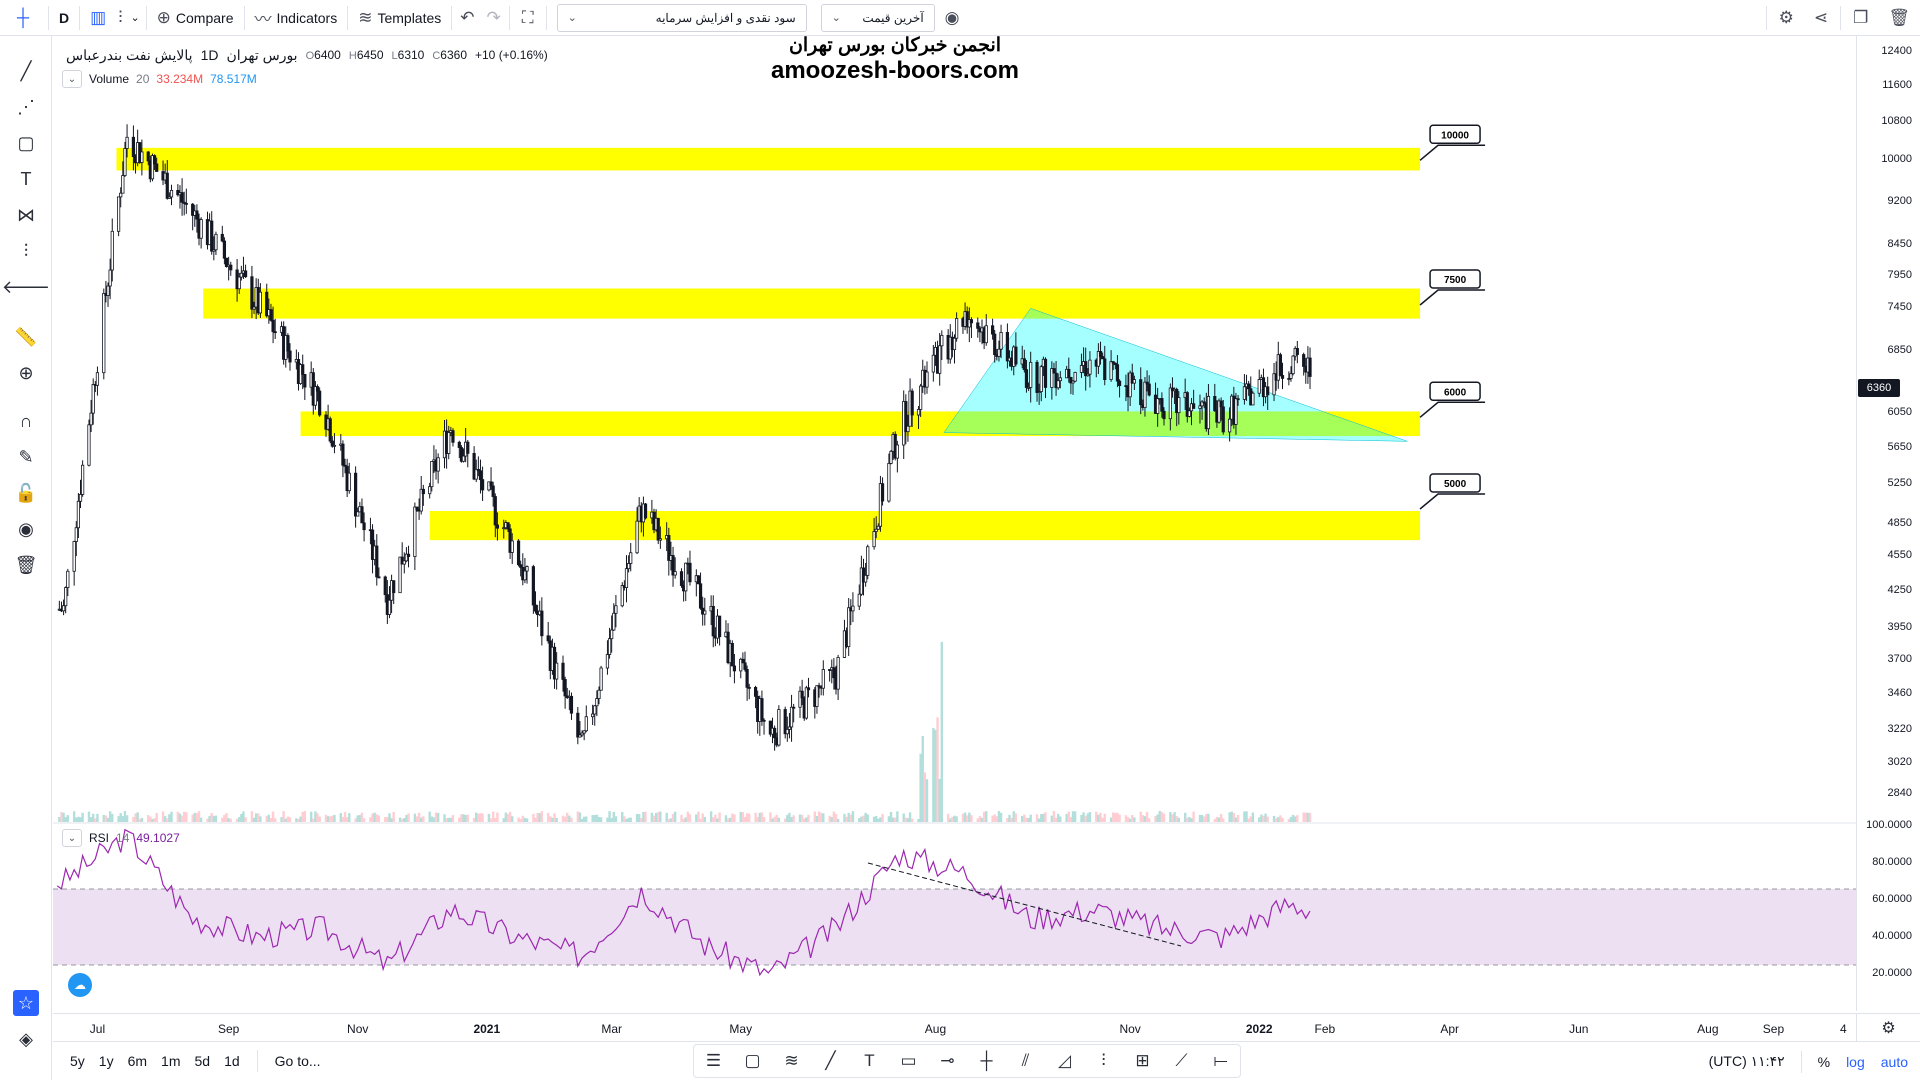 The image size is (1920, 1080). Describe the element at coordinates (1861, 17) in the screenshot. I see `snapshot-icon: ❐` at that location.